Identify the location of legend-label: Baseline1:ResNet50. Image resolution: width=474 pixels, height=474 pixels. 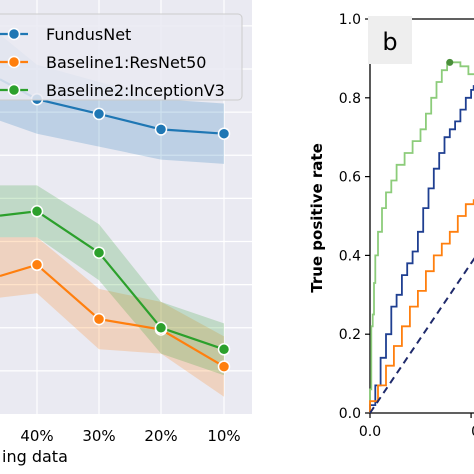
(126, 62).